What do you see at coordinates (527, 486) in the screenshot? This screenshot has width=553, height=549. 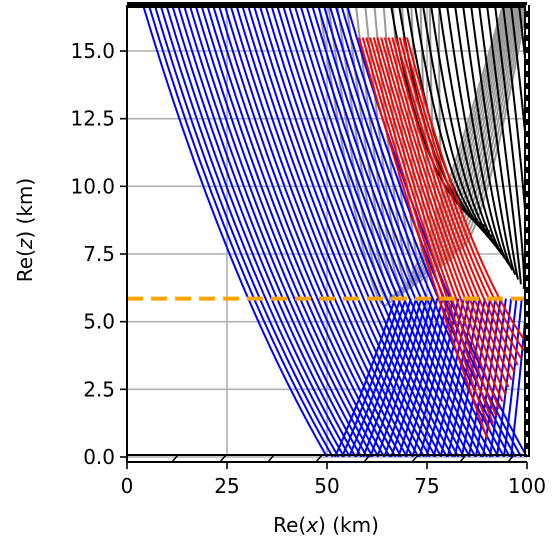 I see `x-tick-label: 100` at bounding box center [527, 486].